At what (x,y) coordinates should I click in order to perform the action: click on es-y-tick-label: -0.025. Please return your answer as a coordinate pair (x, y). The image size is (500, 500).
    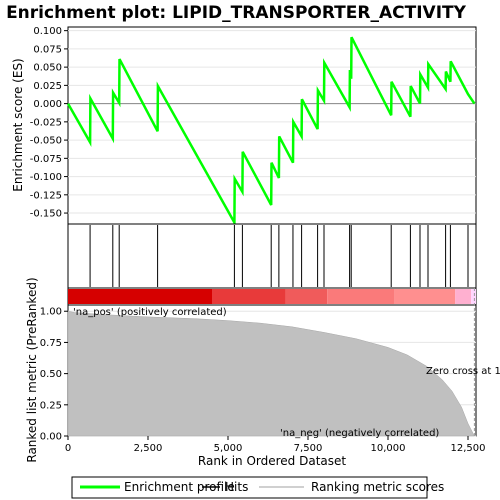
    Looking at the image, I should click on (46, 122).